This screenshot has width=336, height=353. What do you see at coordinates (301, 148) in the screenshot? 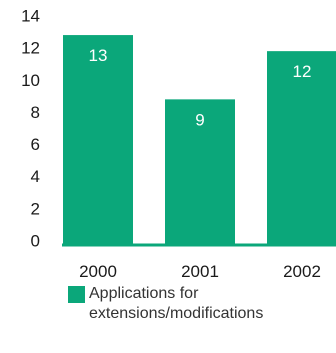
I see `bar-2002` at bounding box center [301, 148].